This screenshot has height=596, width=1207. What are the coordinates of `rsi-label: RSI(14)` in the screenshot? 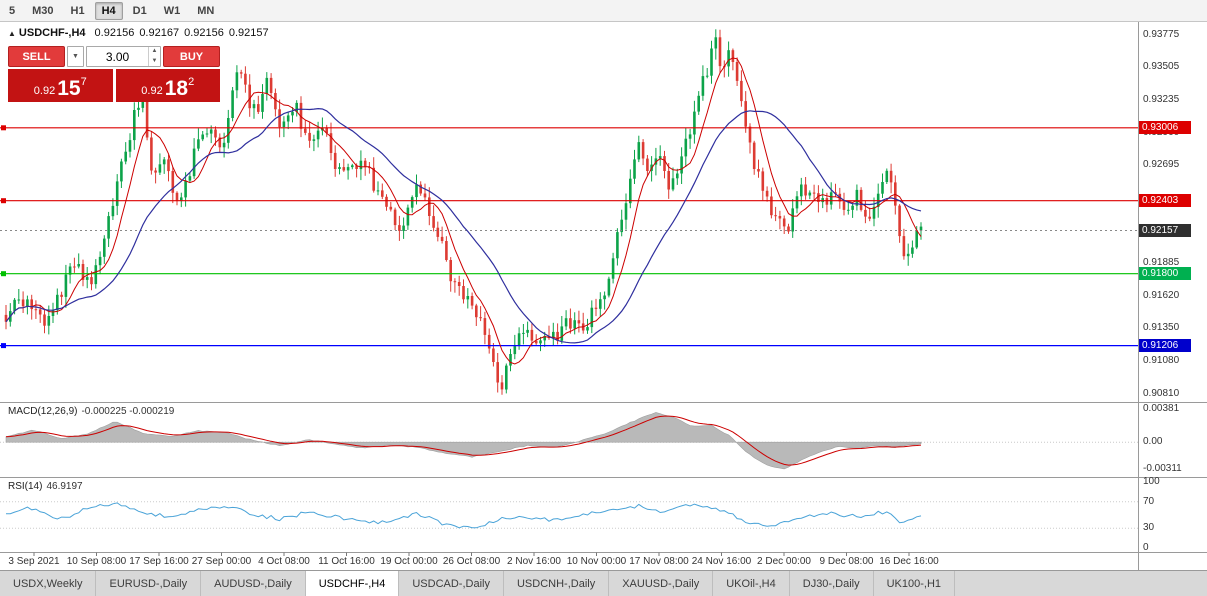 It's located at (25, 486).